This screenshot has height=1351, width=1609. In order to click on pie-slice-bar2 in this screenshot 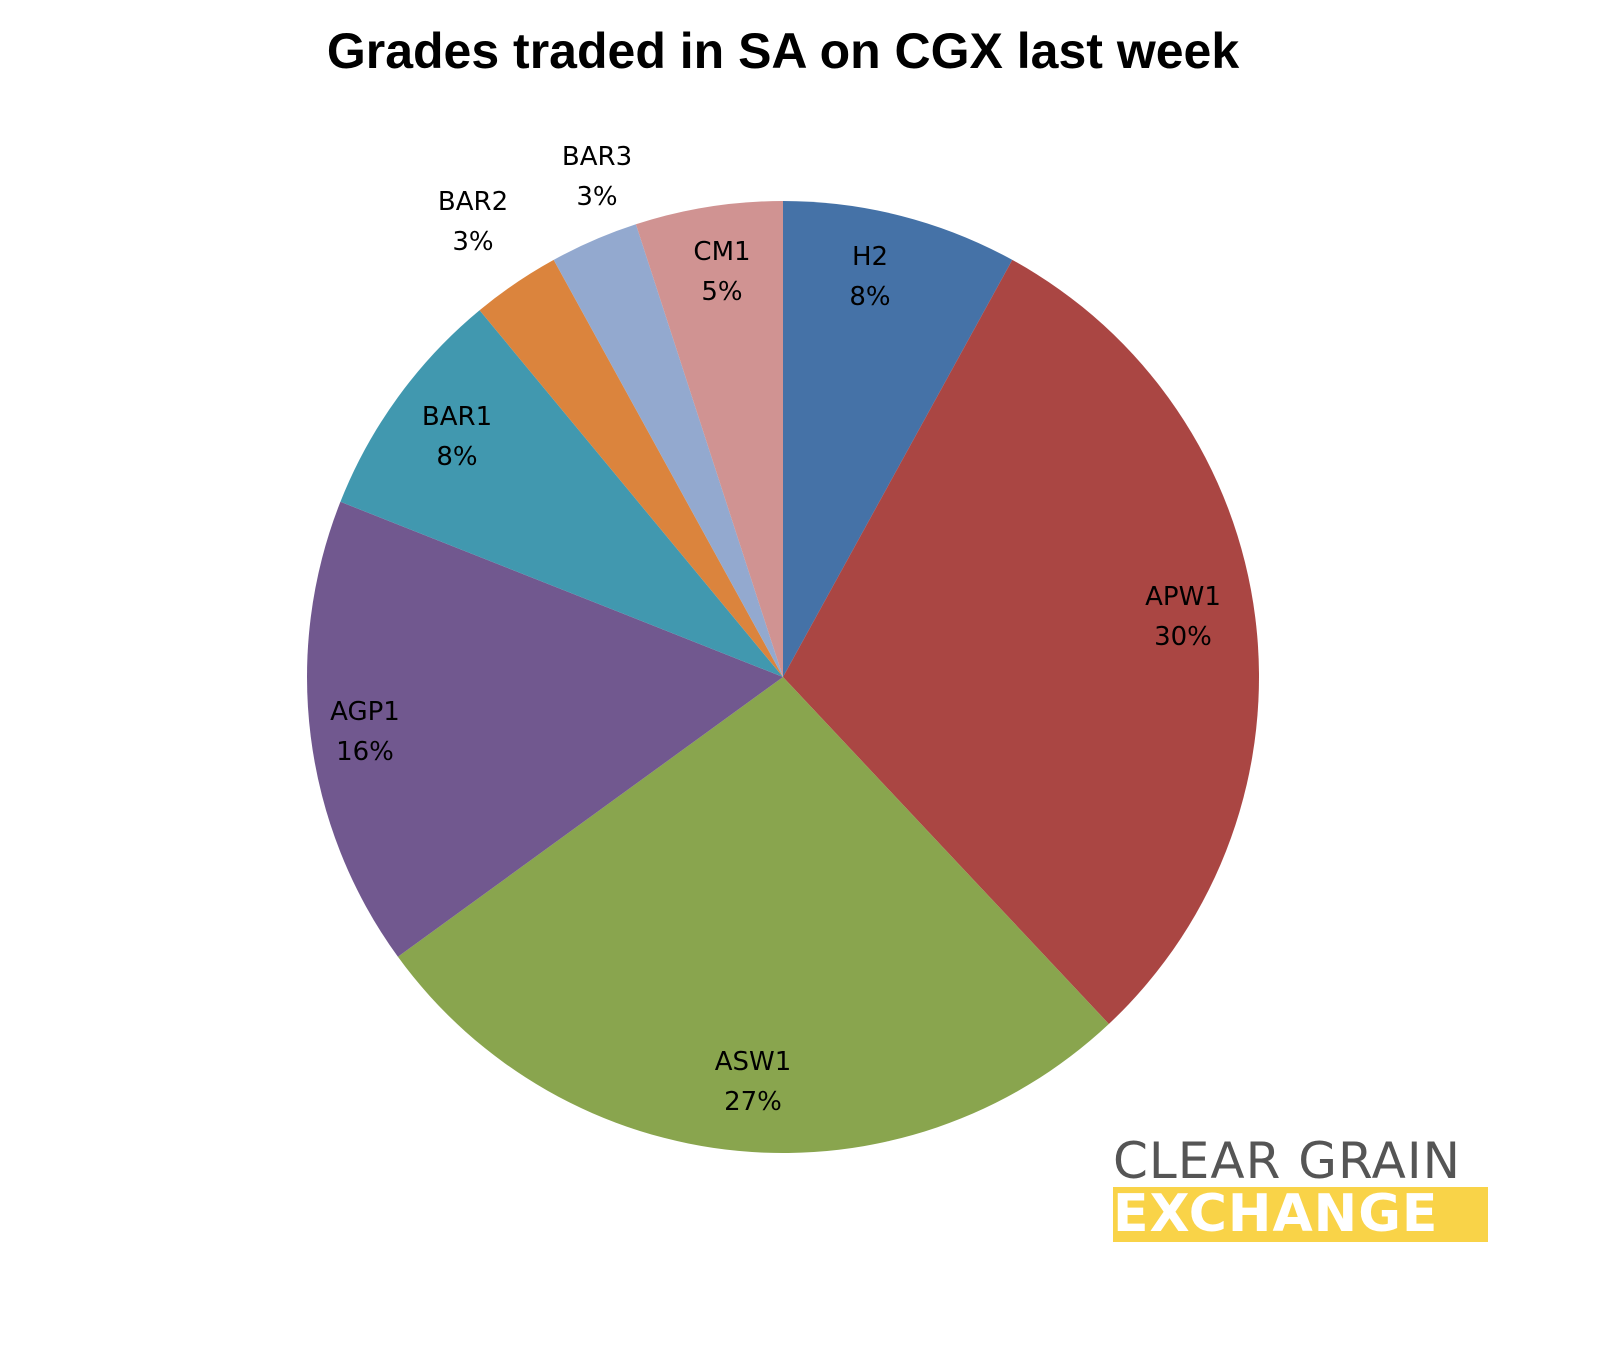, I will do `click(631, 468)`.